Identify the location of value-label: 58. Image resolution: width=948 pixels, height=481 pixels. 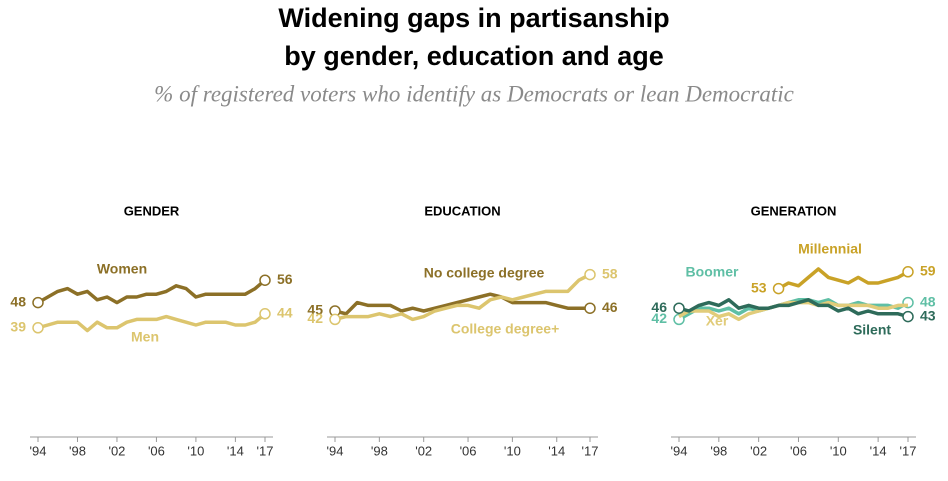
(610, 273).